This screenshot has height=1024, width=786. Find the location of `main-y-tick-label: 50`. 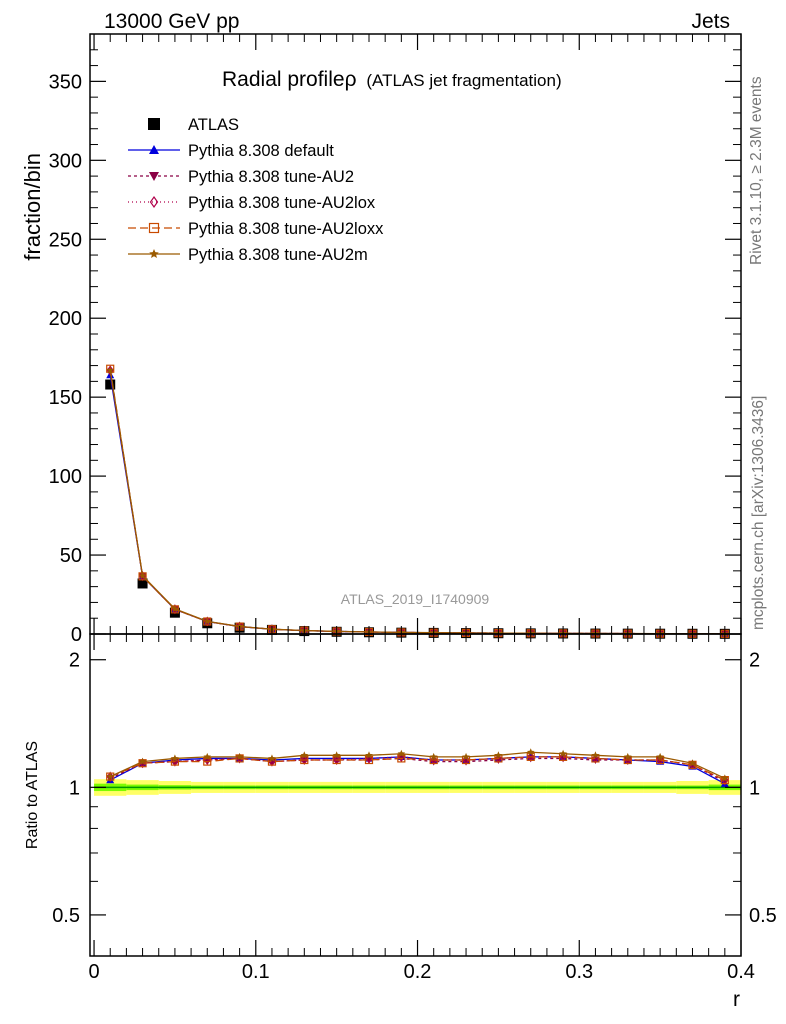

main-y-tick-label: 50 is located at coordinates (71, 556).